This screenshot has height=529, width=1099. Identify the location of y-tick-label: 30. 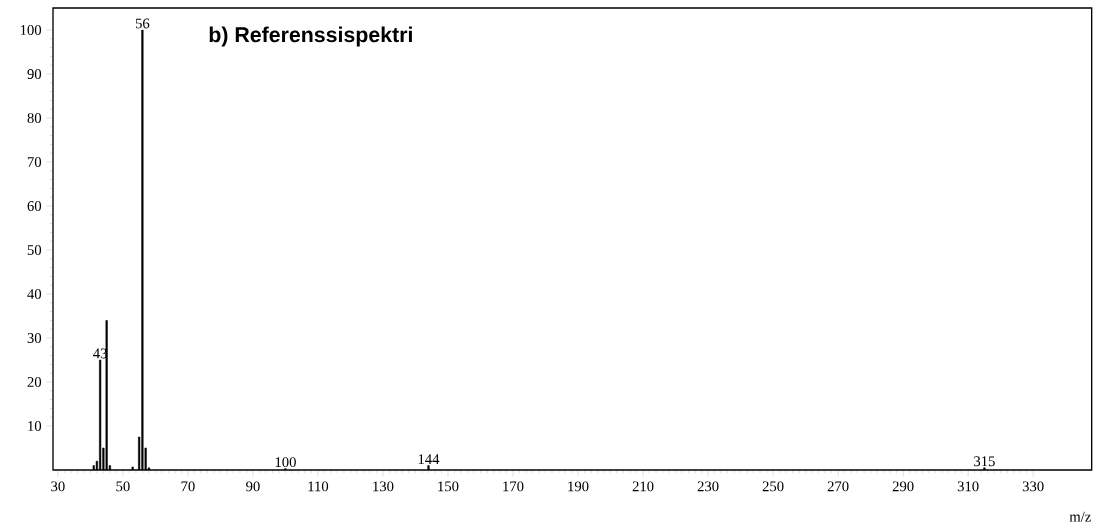
(34, 338).